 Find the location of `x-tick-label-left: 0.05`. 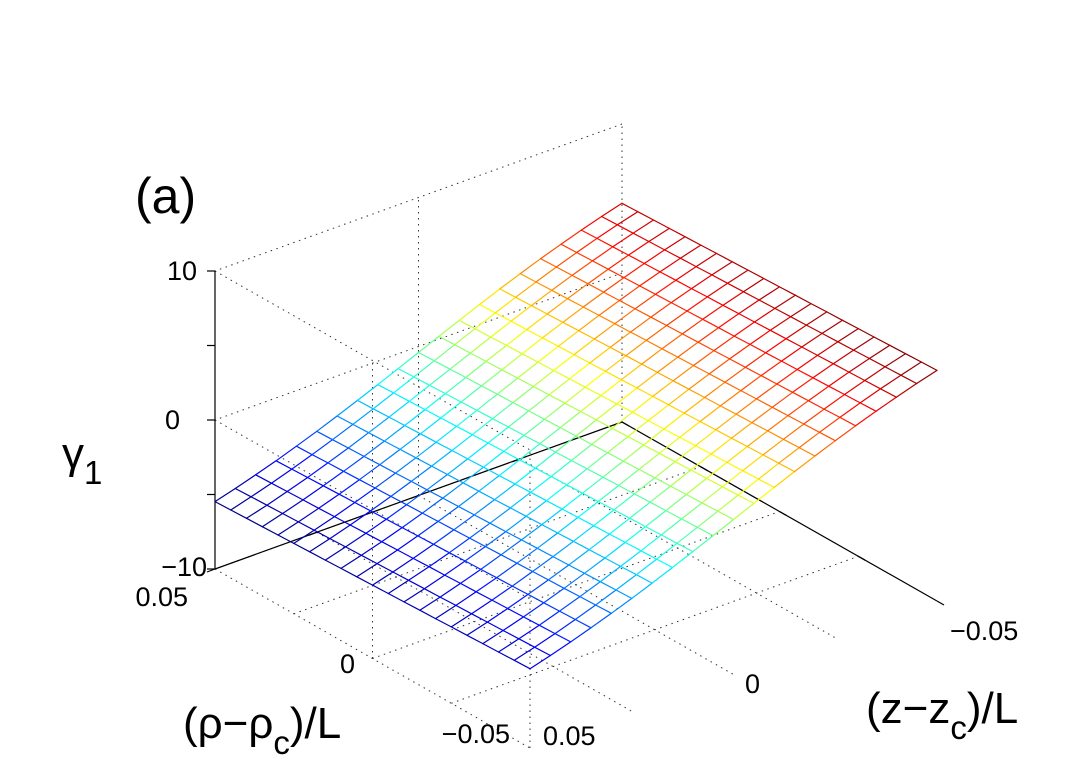

x-tick-label-left: 0.05 is located at coordinates (569, 736).